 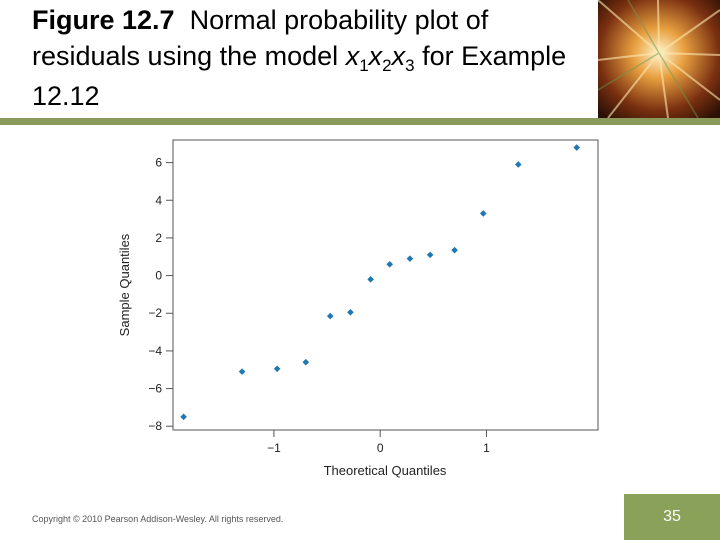 What do you see at coordinates (387, 65) in the screenshot?
I see `model-sub-2: 2` at bounding box center [387, 65].